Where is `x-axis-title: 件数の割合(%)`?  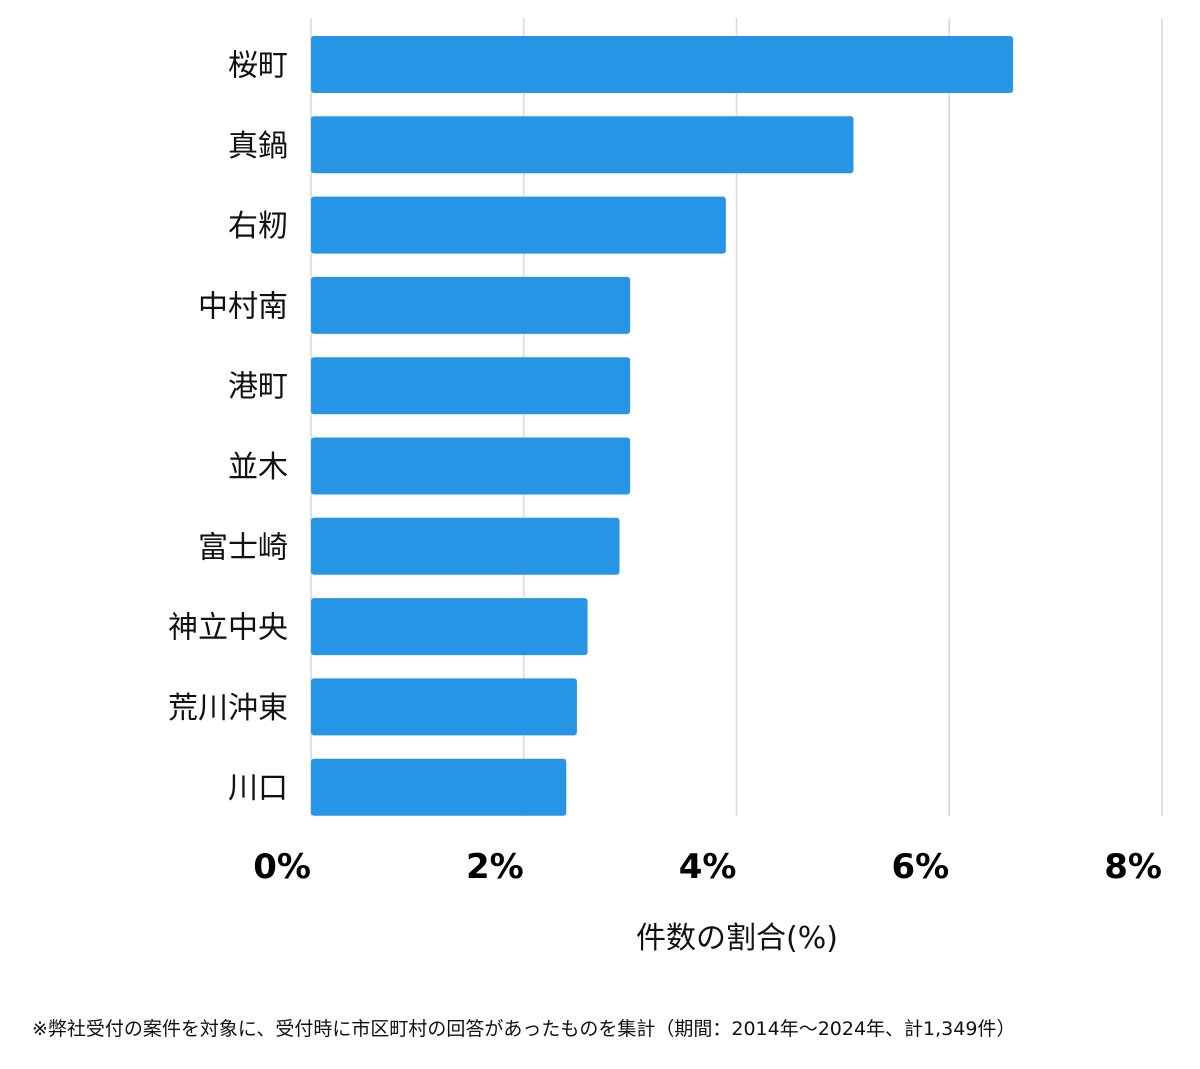 x-axis-title: 件数の割合(%) is located at coordinates (737, 938).